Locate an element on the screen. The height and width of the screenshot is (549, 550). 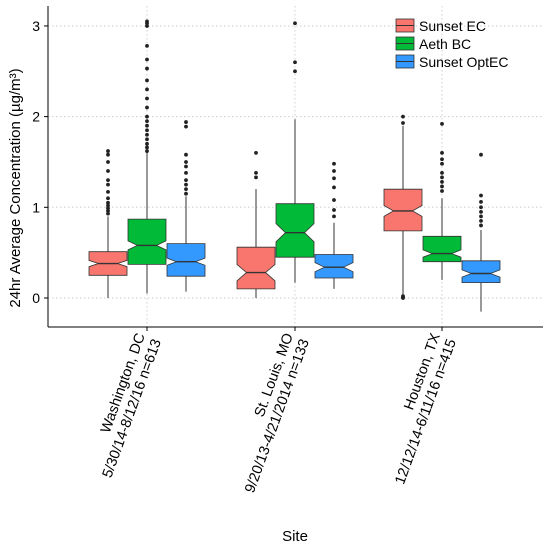
x-tick-label-group: St. Louis, MO9/20/13-4/21/2014 n=133 is located at coordinates (277, 413).